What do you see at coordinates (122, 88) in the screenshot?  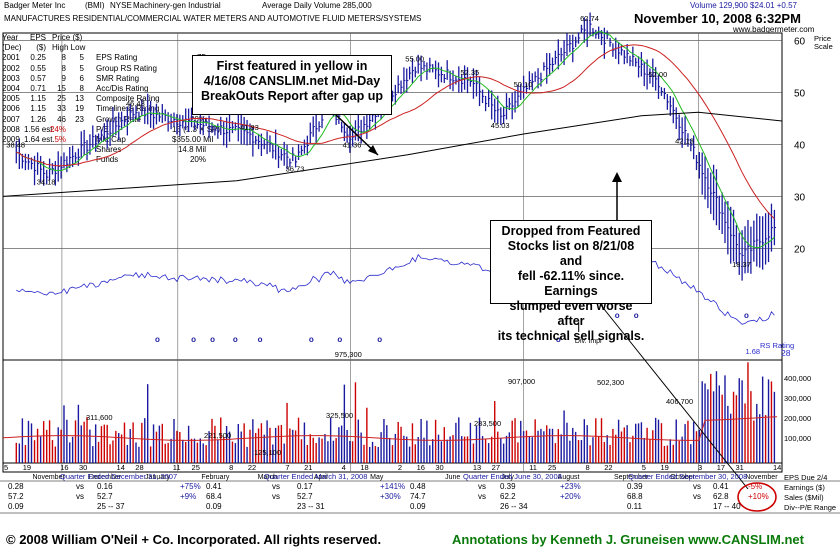 I see `fundamentals-label: Acc/Dis Rating` at bounding box center [122, 88].